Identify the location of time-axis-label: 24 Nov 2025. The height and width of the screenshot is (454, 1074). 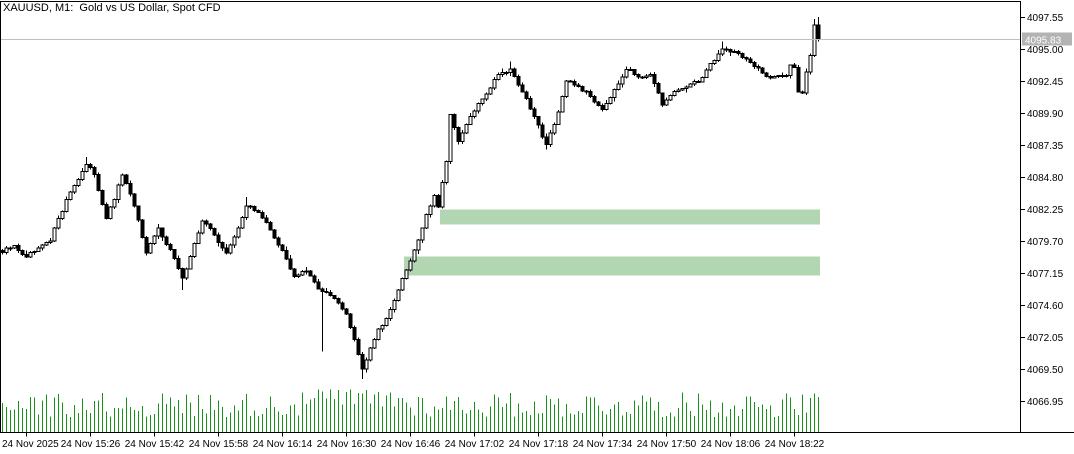
(30, 444).